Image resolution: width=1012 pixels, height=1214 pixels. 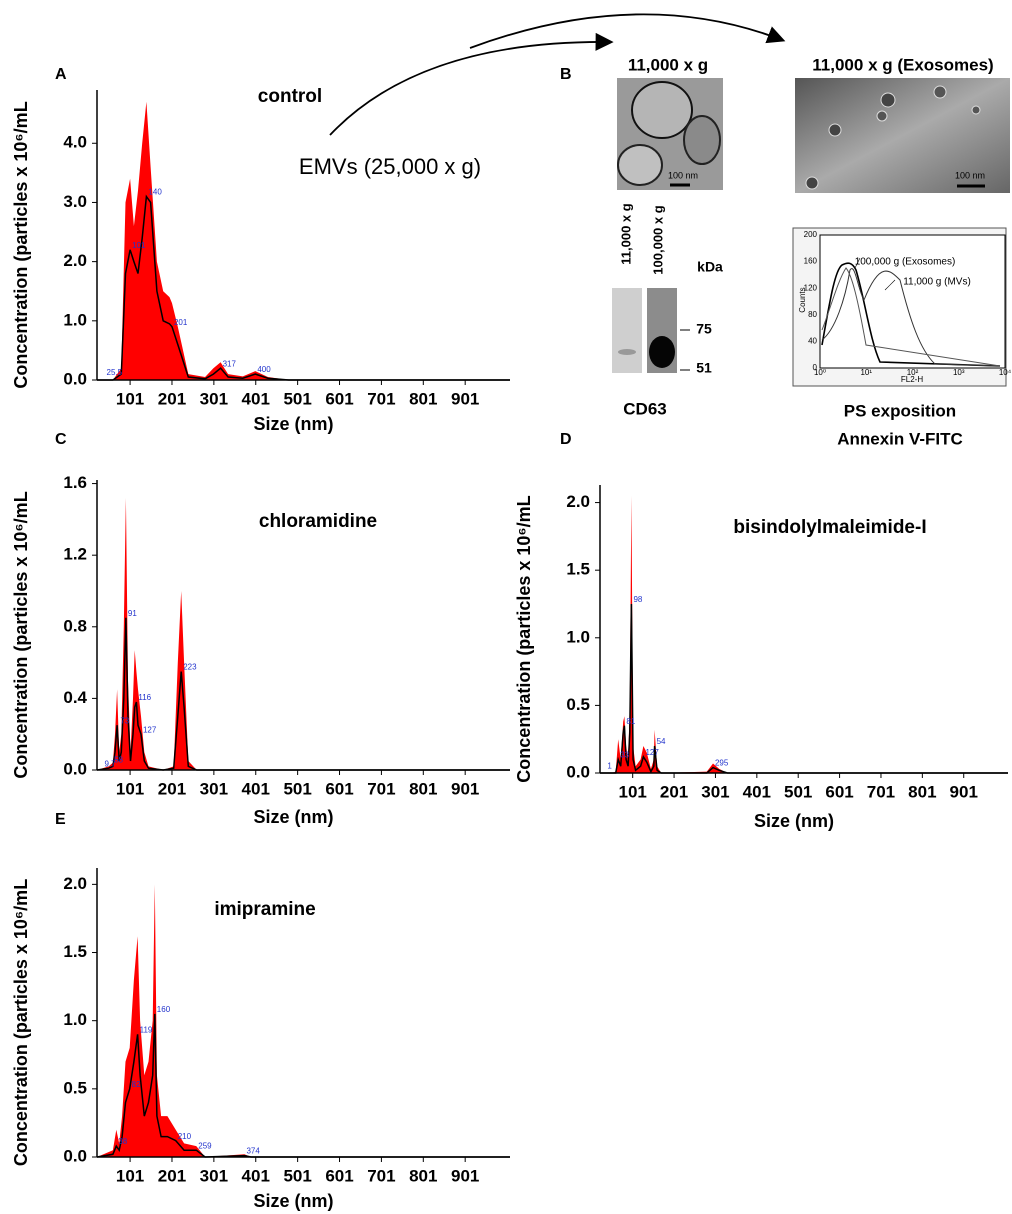 I want to click on panel-label: B, so click(x=566, y=74).